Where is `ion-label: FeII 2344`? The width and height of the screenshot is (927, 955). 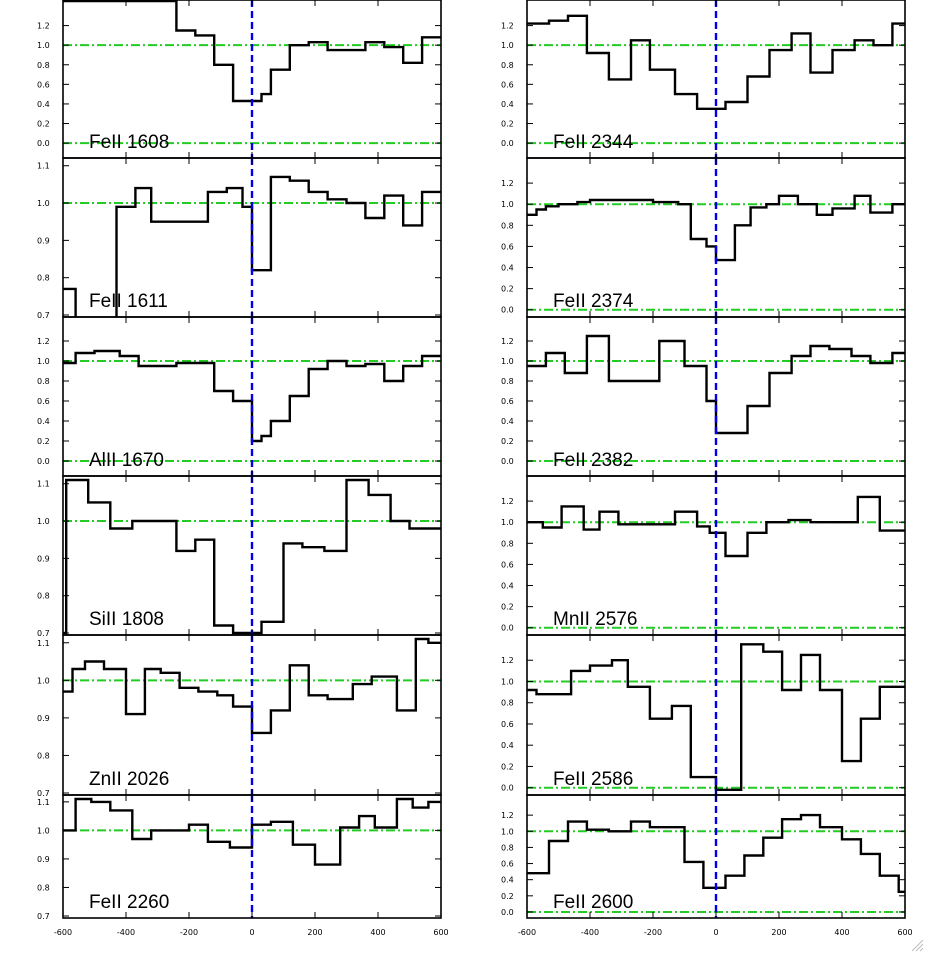
ion-label: FeII 2344 is located at coordinates (593, 142).